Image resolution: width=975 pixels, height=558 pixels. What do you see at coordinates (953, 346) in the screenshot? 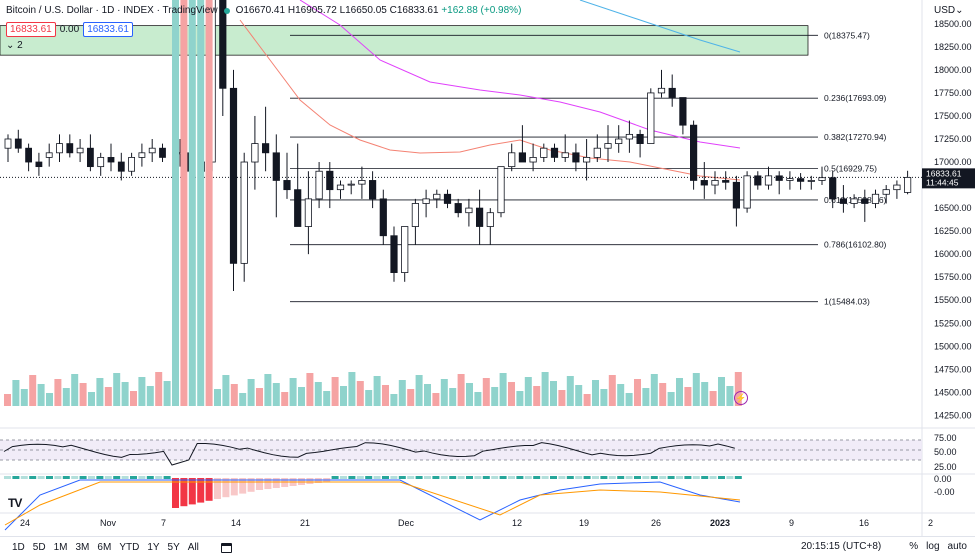
I see `price-axis-tick: 15000.00` at bounding box center [953, 346].